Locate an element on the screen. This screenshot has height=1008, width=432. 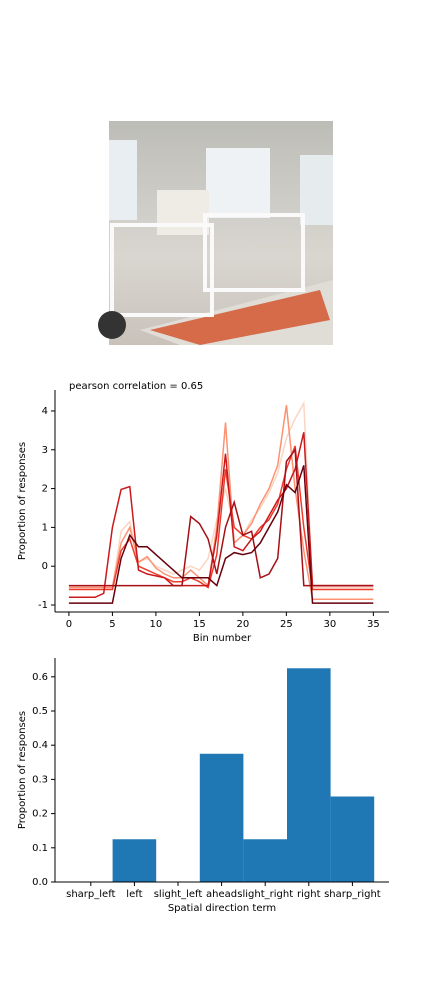
x-tick-label: right is located at coordinates (309, 894).